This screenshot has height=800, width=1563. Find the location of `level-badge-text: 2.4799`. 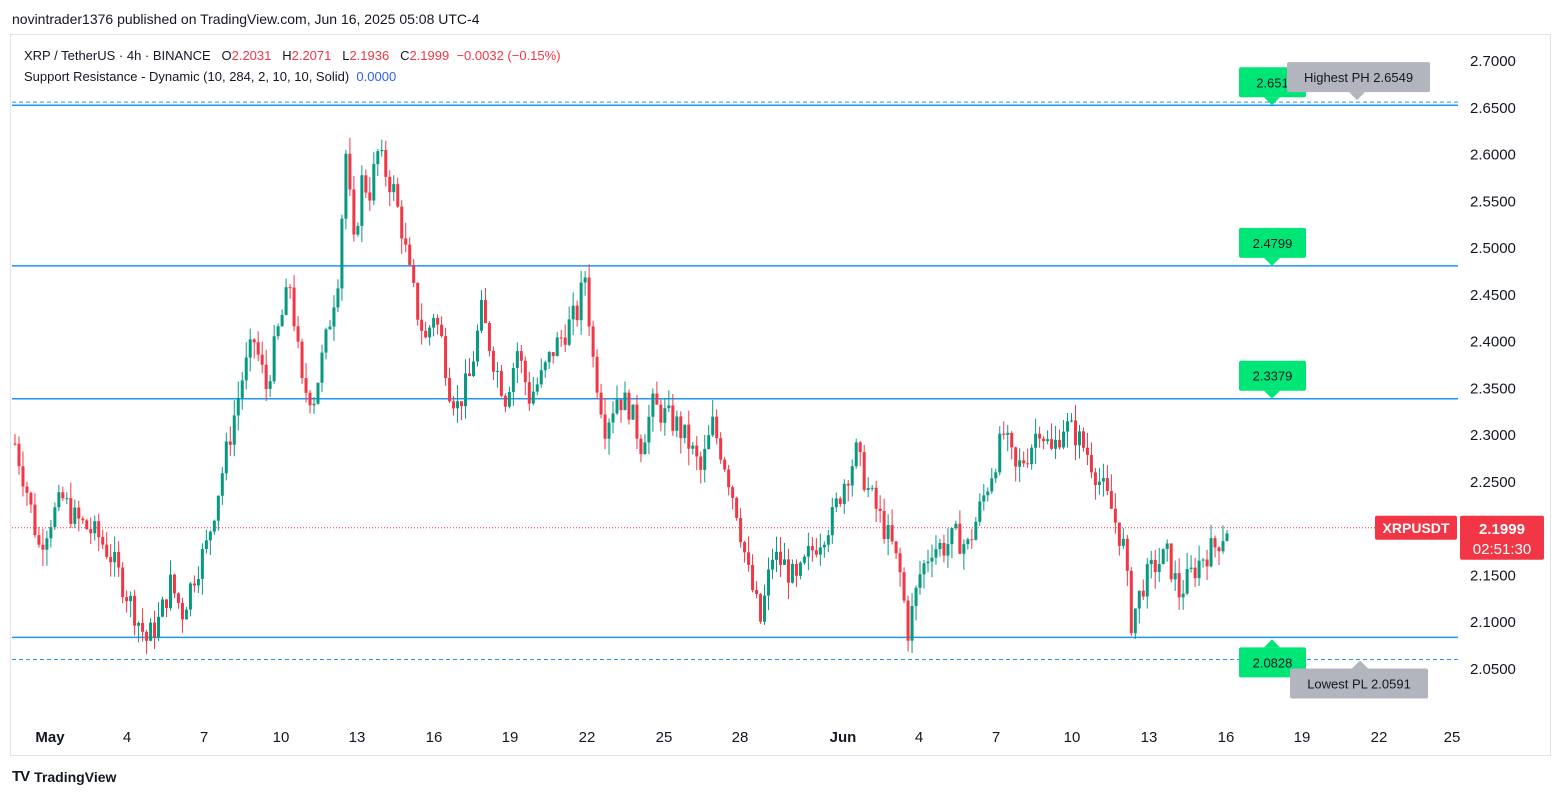

level-badge-text: 2.4799 is located at coordinates (1273, 243).